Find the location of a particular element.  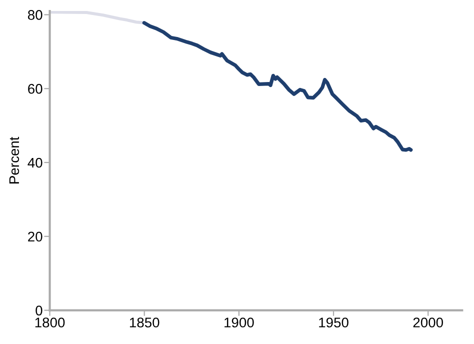

y-axis-title: Percent is located at coordinates (14, 160).